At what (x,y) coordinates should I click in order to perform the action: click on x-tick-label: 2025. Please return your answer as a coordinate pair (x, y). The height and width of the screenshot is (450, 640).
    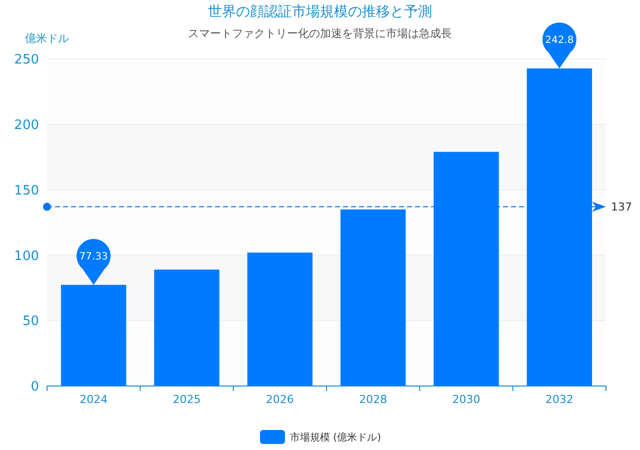
    Looking at the image, I should click on (186, 399).